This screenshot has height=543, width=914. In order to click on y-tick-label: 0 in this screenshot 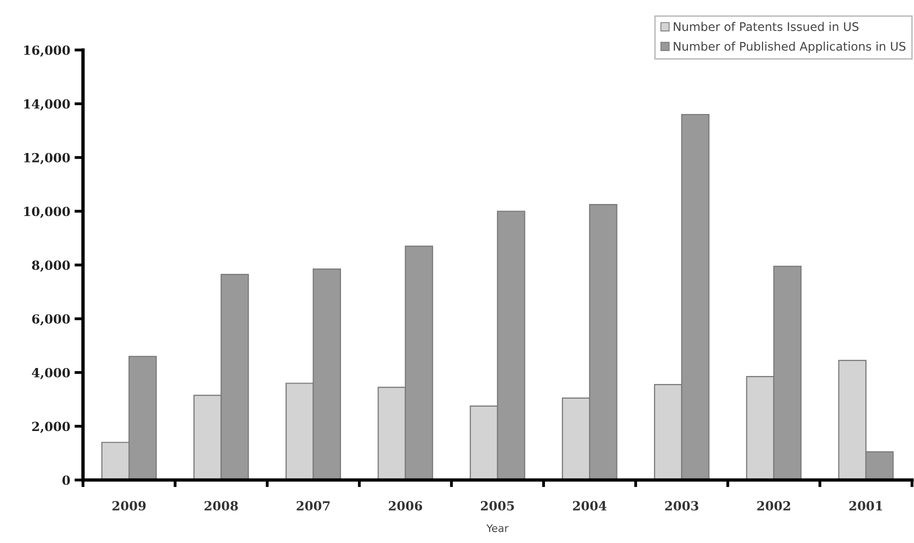, I will do `click(66, 480)`.